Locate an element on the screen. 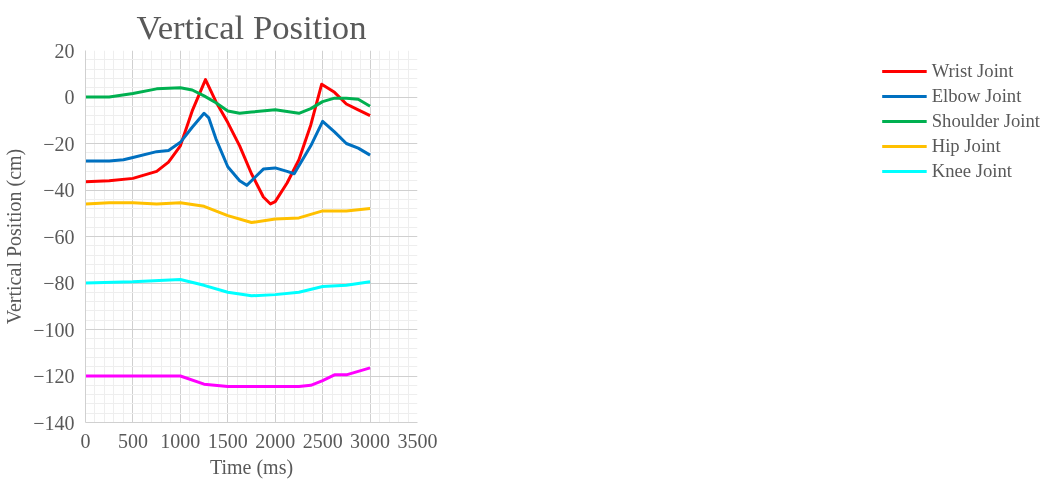  y-tick-label: −140 is located at coordinates (54, 422).